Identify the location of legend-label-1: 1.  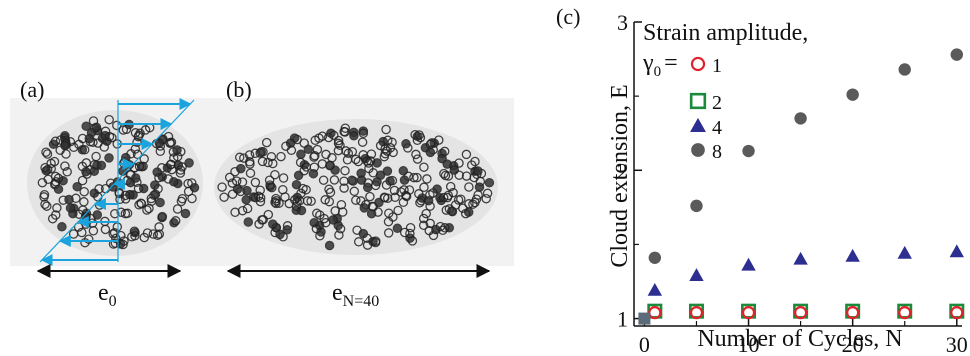
(717, 66).